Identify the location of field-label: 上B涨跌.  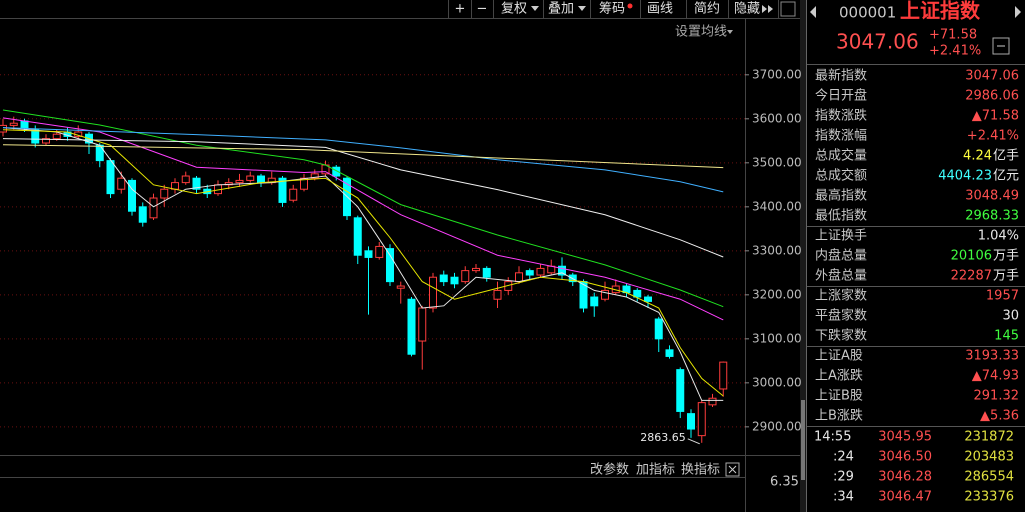
(839, 416).